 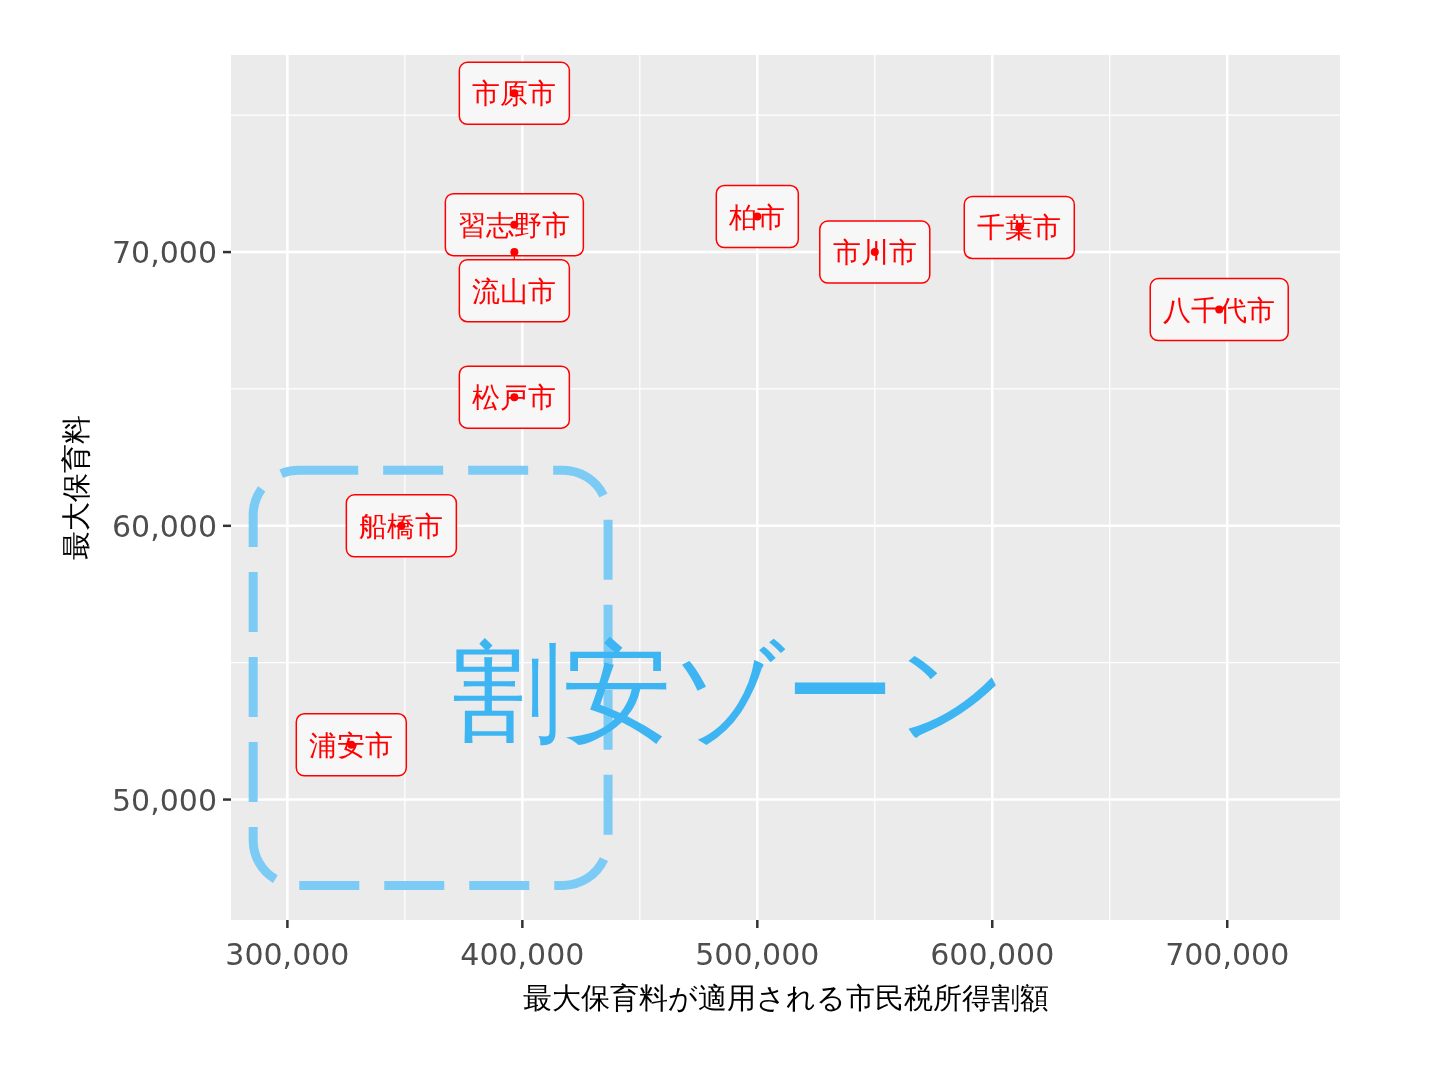 What do you see at coordinates (514, 291) in the screenshot?
I see `annotation: 流山市` at bounding box center [514, 291].